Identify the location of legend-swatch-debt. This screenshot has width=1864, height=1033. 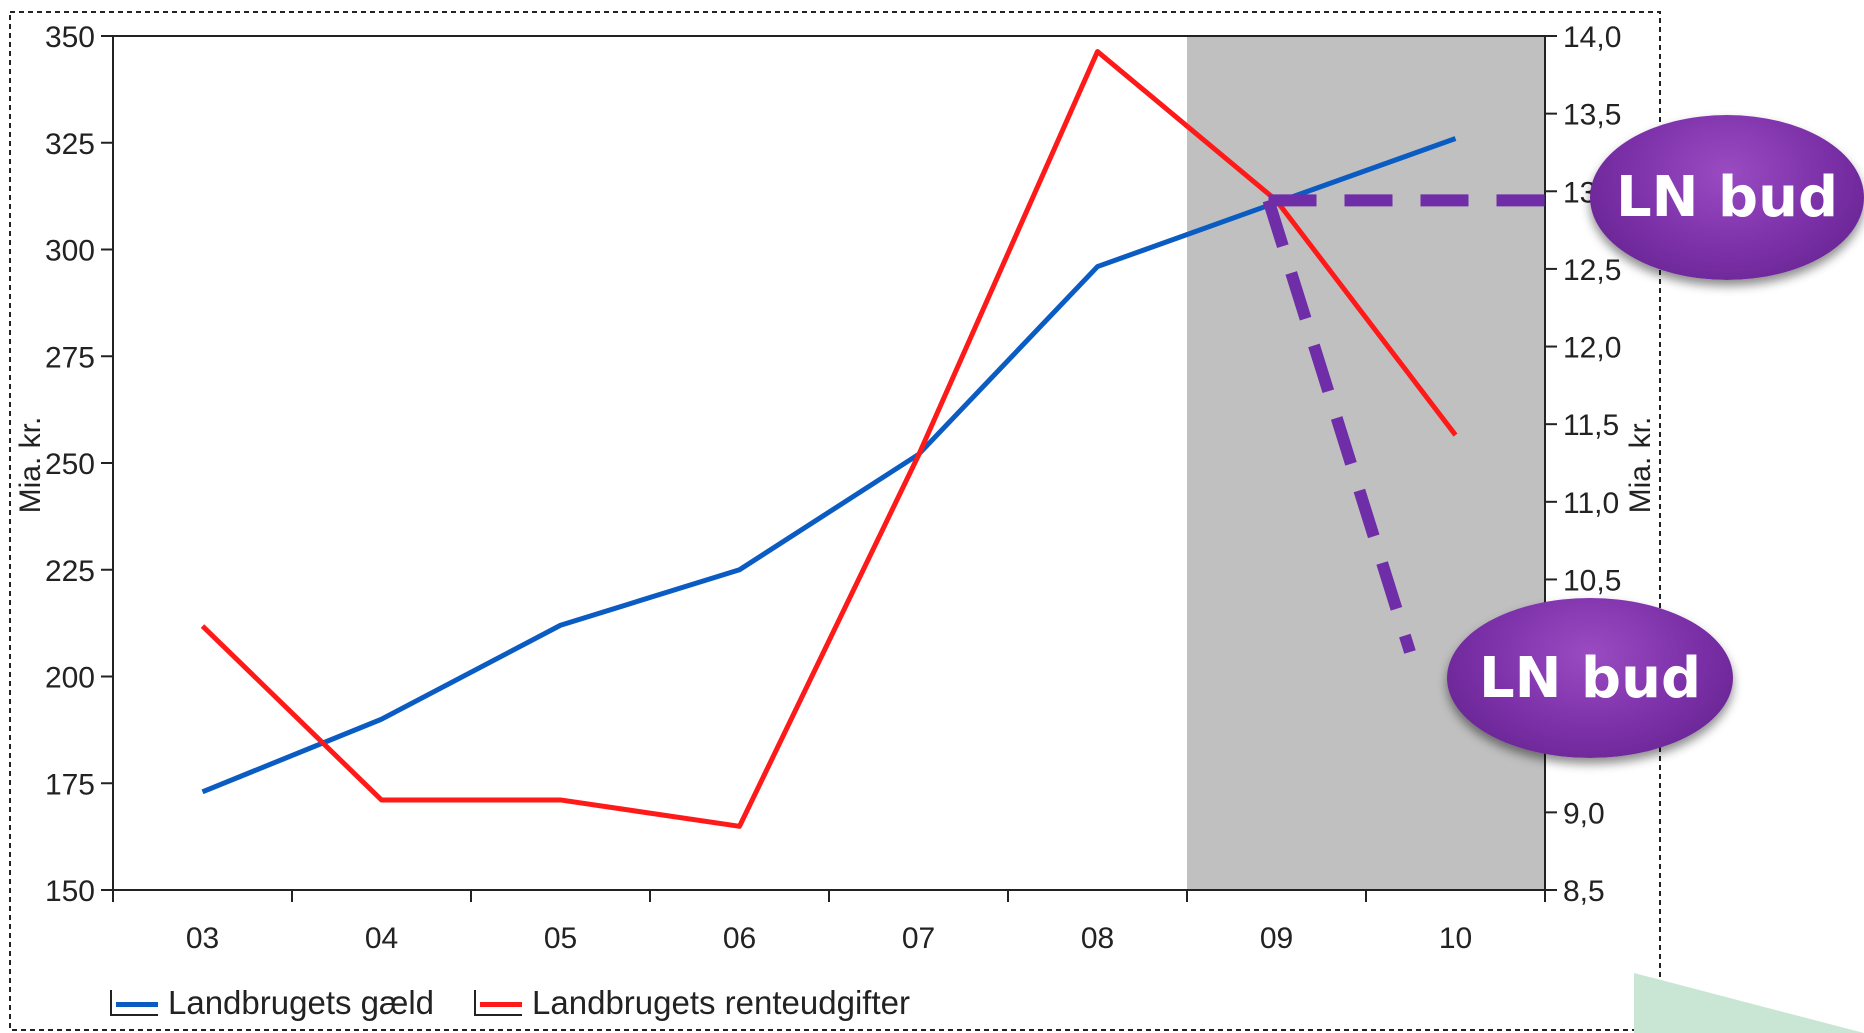
(134, 1003).